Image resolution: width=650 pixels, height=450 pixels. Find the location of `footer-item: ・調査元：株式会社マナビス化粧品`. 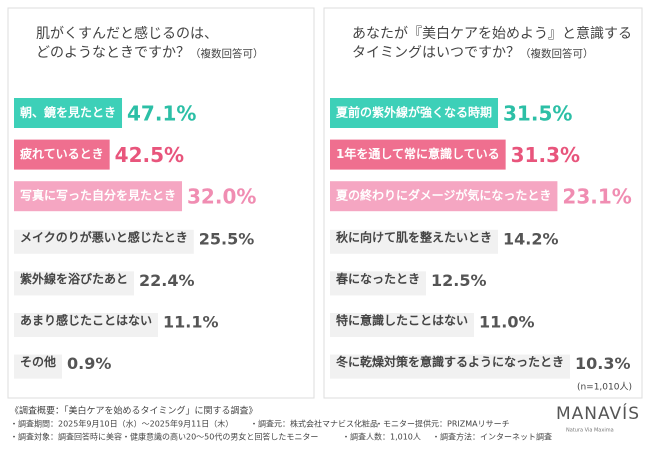

footer-item: ・調査元：株式会社マナビス化粧品 is located at coordinates (314, 424).